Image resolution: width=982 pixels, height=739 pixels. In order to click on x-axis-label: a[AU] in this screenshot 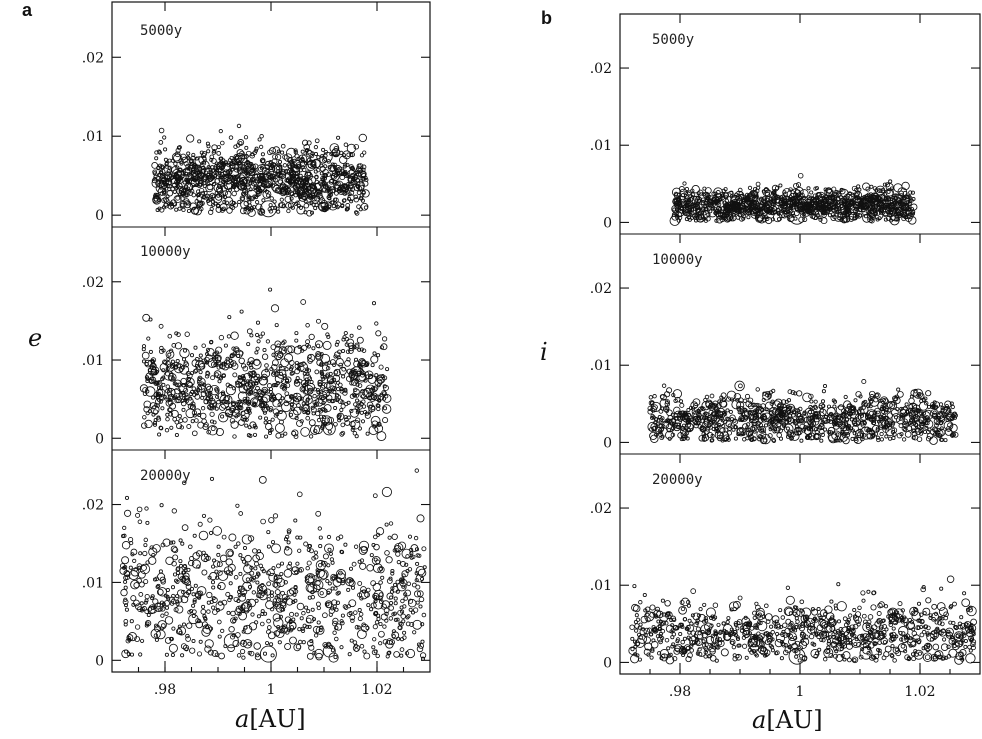, I will do `click(270, 719)`.